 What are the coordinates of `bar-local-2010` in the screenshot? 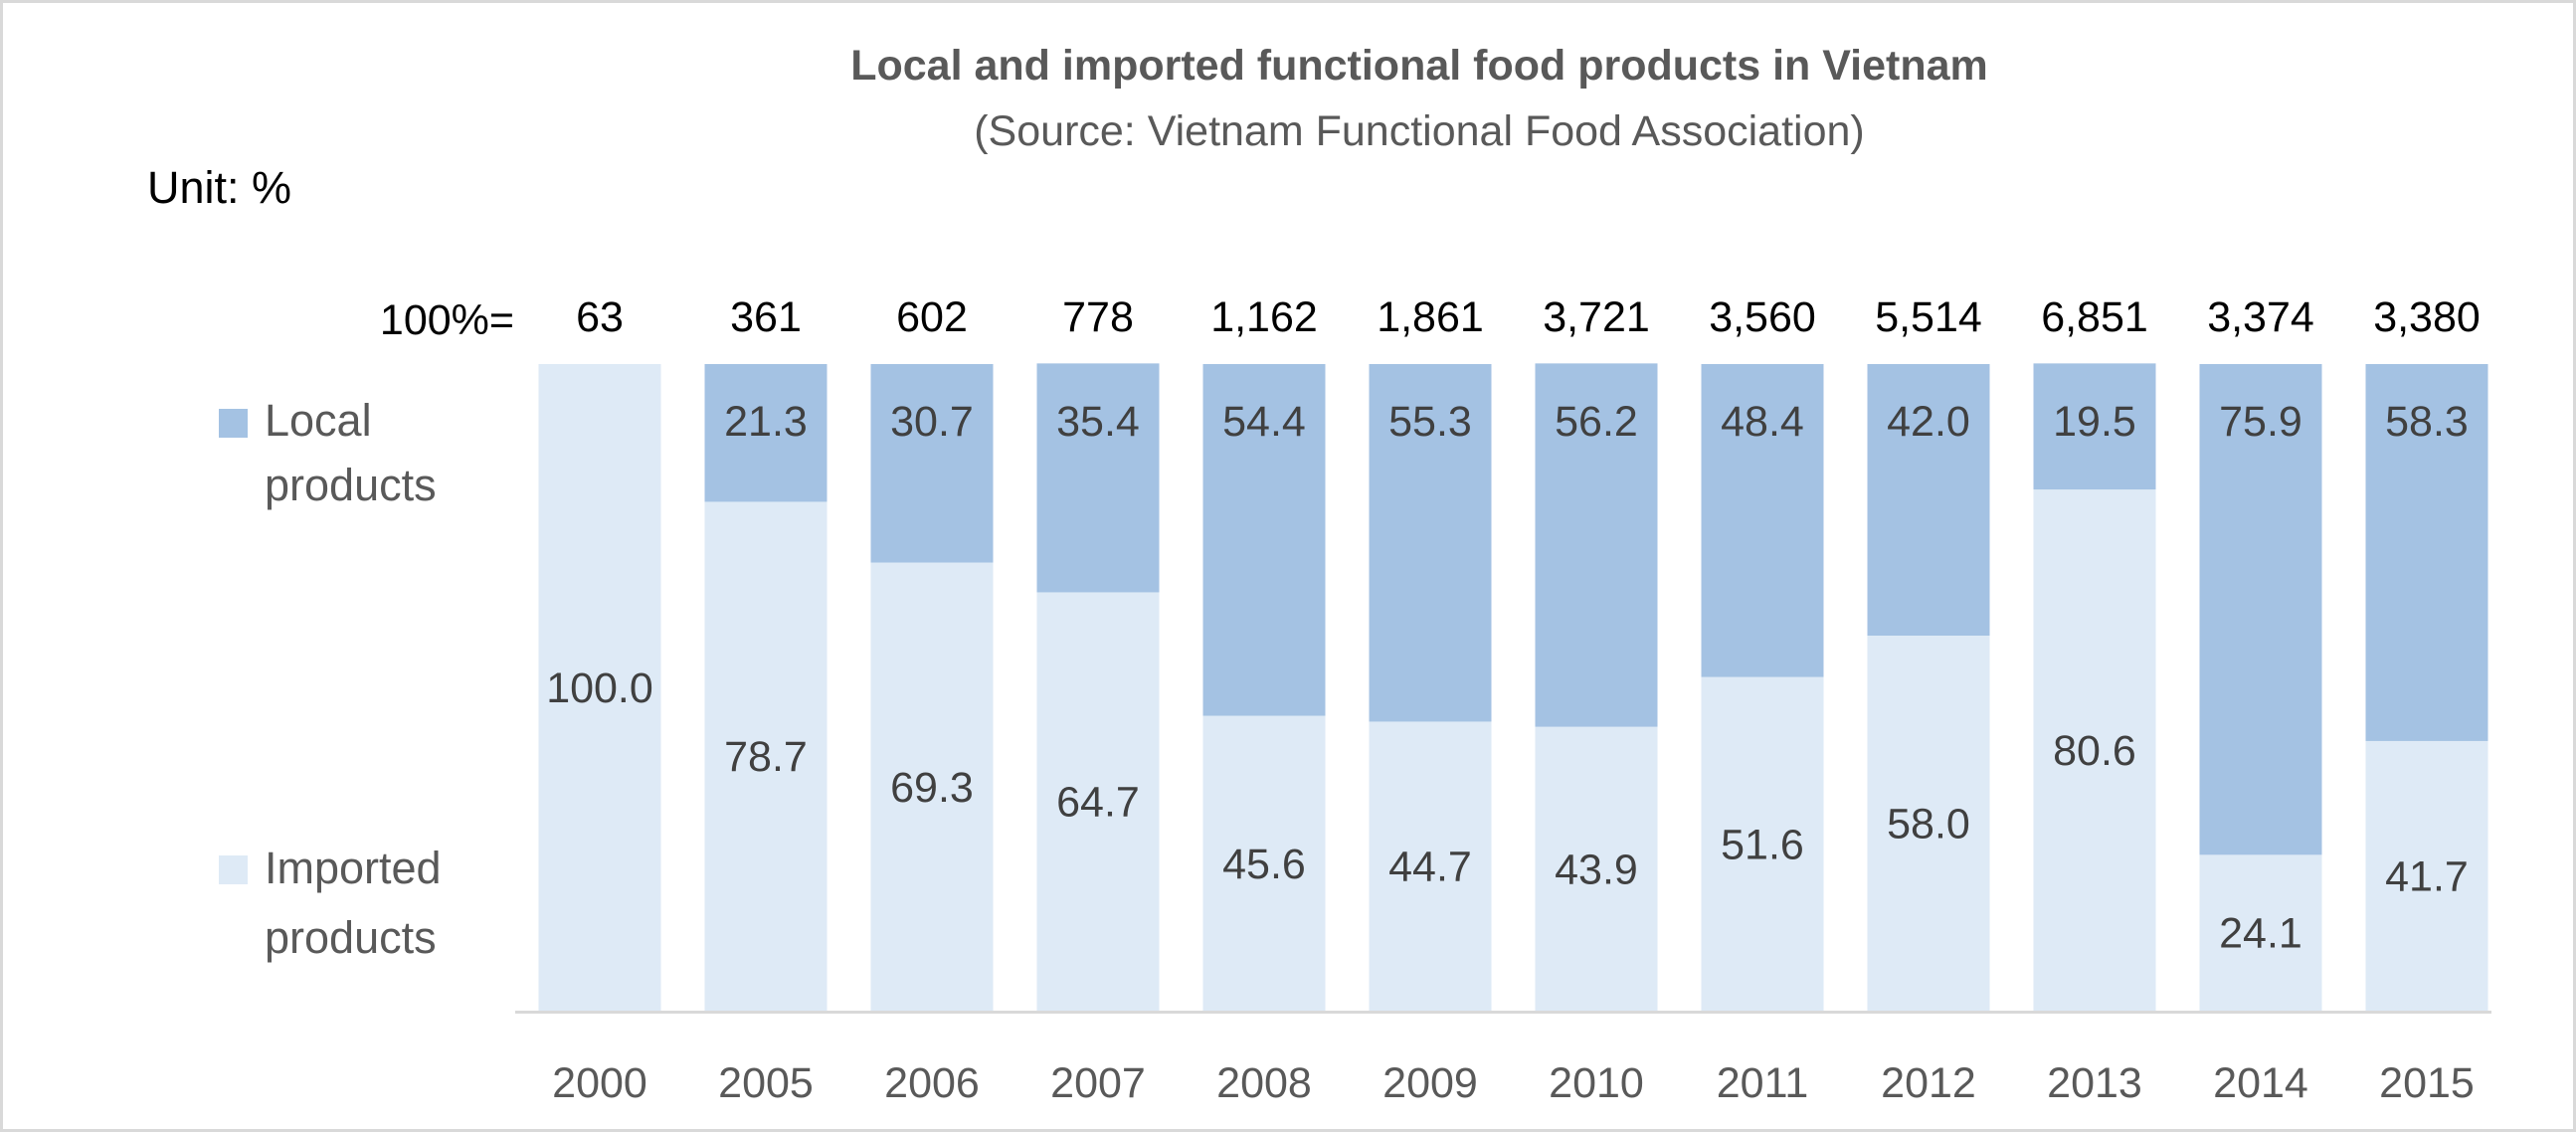 It's located at (1596, 545).